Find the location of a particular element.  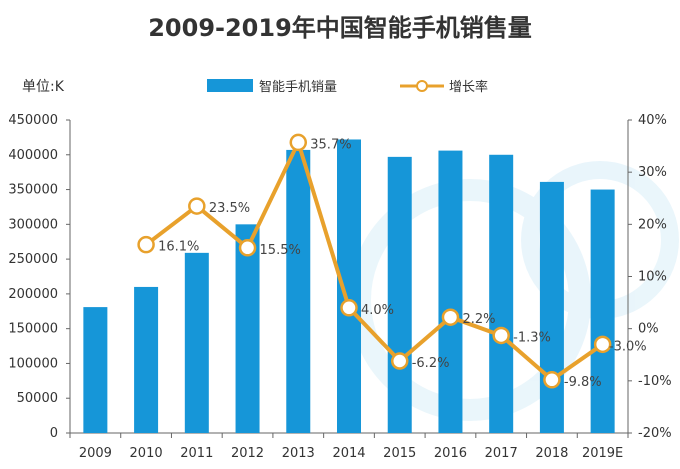

legend: 智能手机销量 增长率 is located at coordinates (347, 87).